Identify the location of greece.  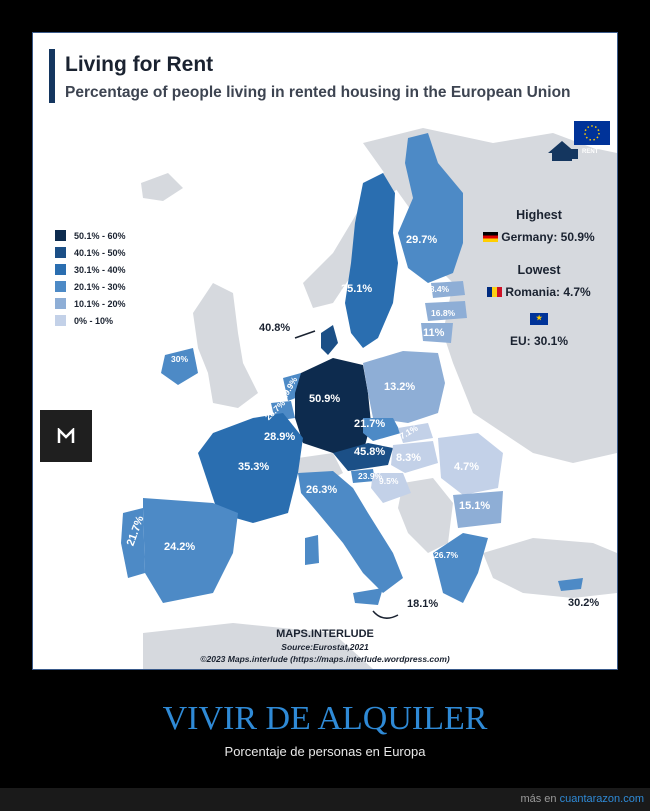
(460, 568).